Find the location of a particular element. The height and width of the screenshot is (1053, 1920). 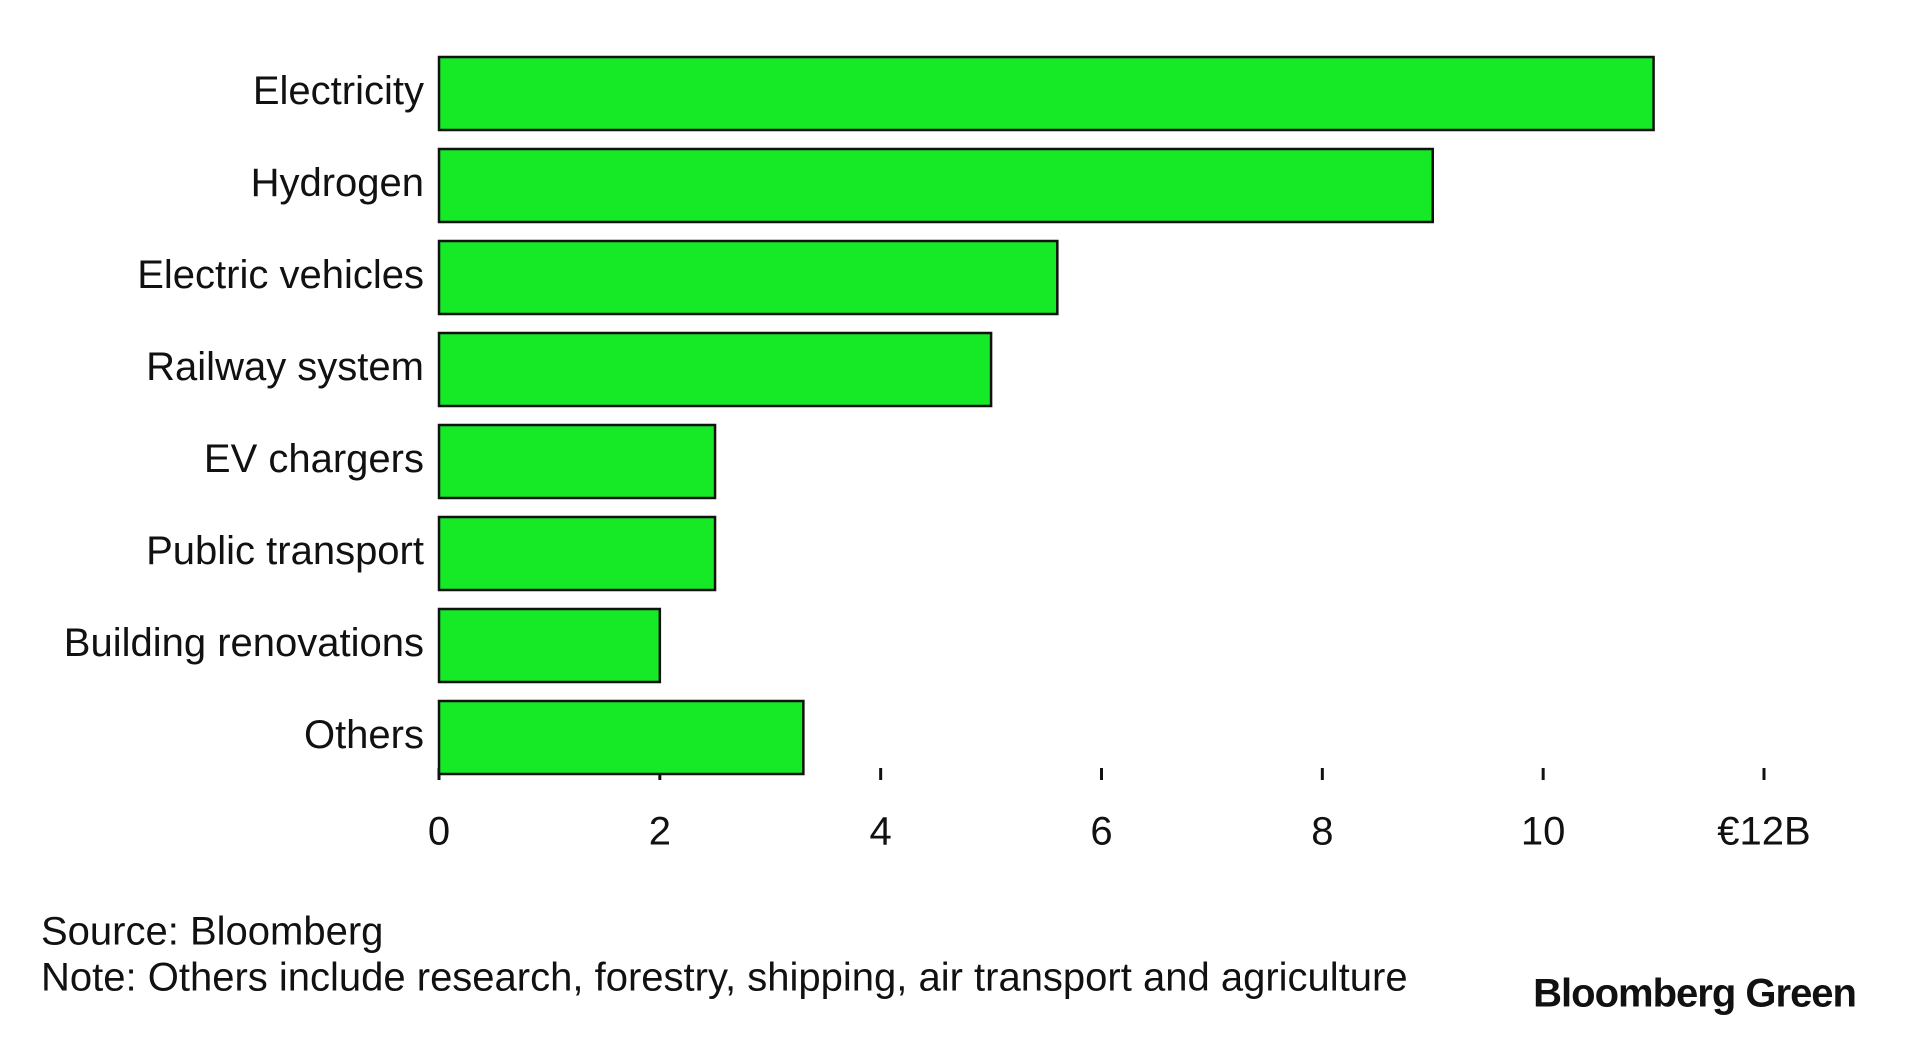

x-tick-label: 6 is located at coordinates (1101, 832).